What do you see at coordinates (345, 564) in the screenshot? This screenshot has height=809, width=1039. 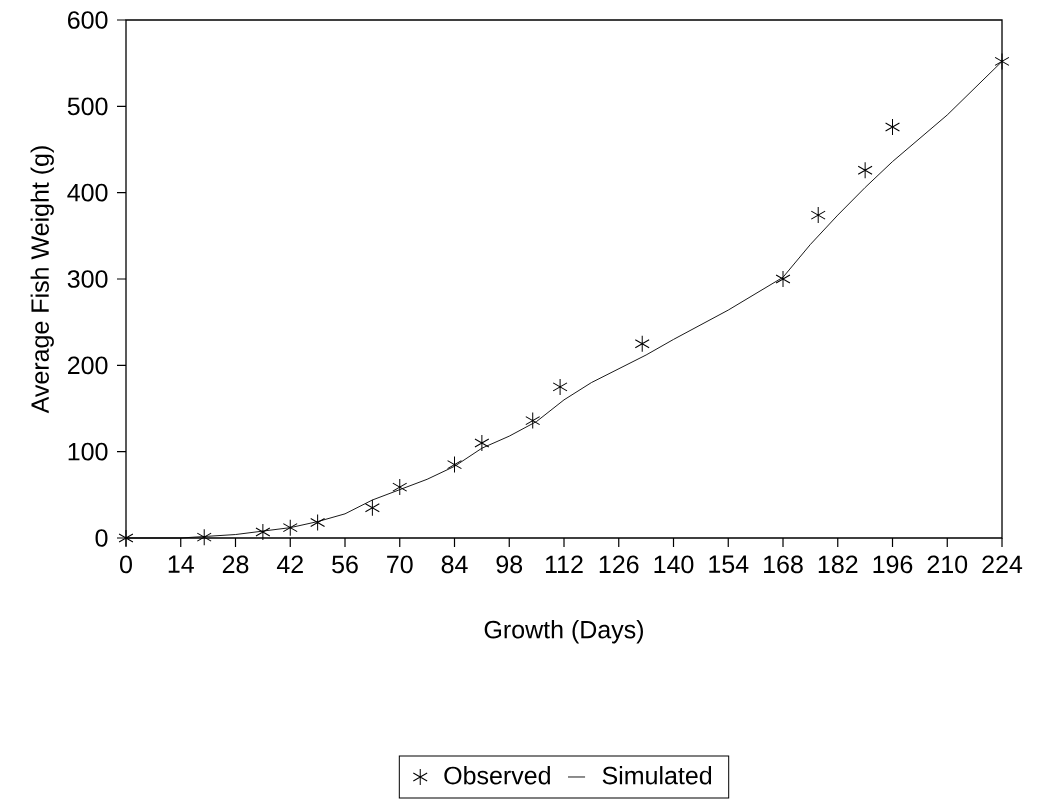 I see `x-tick-label: 56` at bounding box center [345, 564].